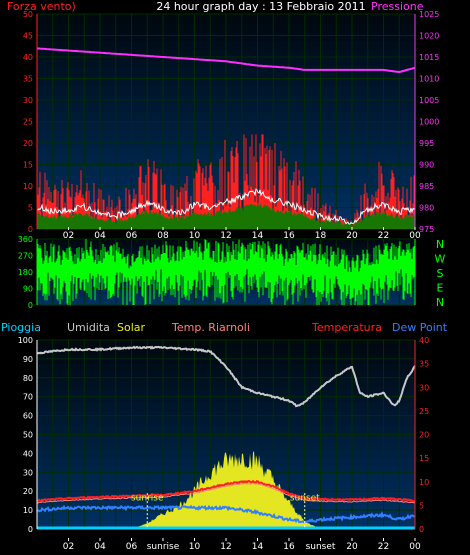 This screenshot has width=470, height=555. Describe the element at coordinates (426, 229) in the screenshot. I see `pressure-y-tick-label: 975` at that location.